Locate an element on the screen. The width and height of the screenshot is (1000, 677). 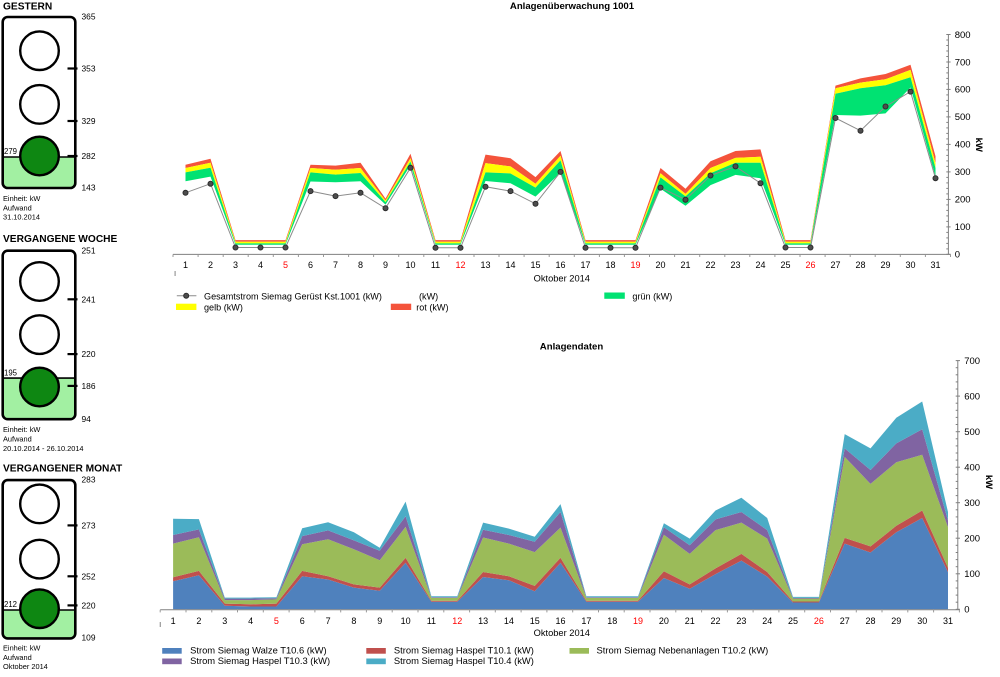
svg-text: 500 is located at coordinates (963, 117).